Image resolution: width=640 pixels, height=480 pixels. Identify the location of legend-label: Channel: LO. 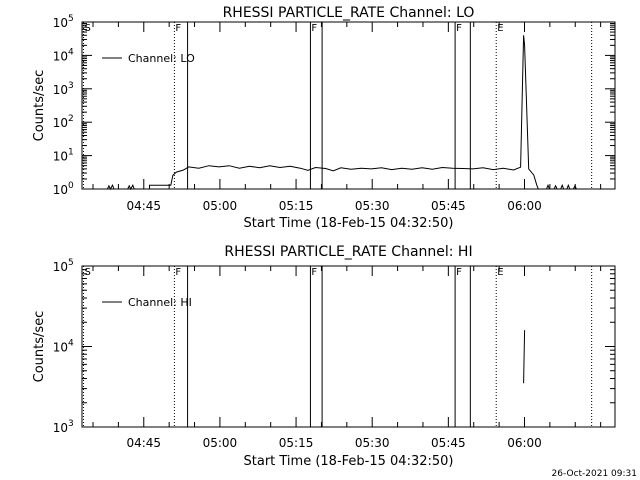
(161, 58).